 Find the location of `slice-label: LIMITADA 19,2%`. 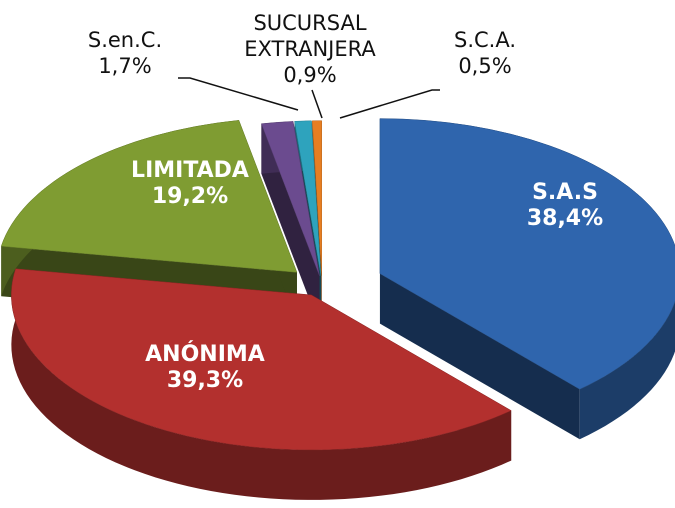

slice-label: LIMITADA 19,2% is located at coordinates (190, 184).